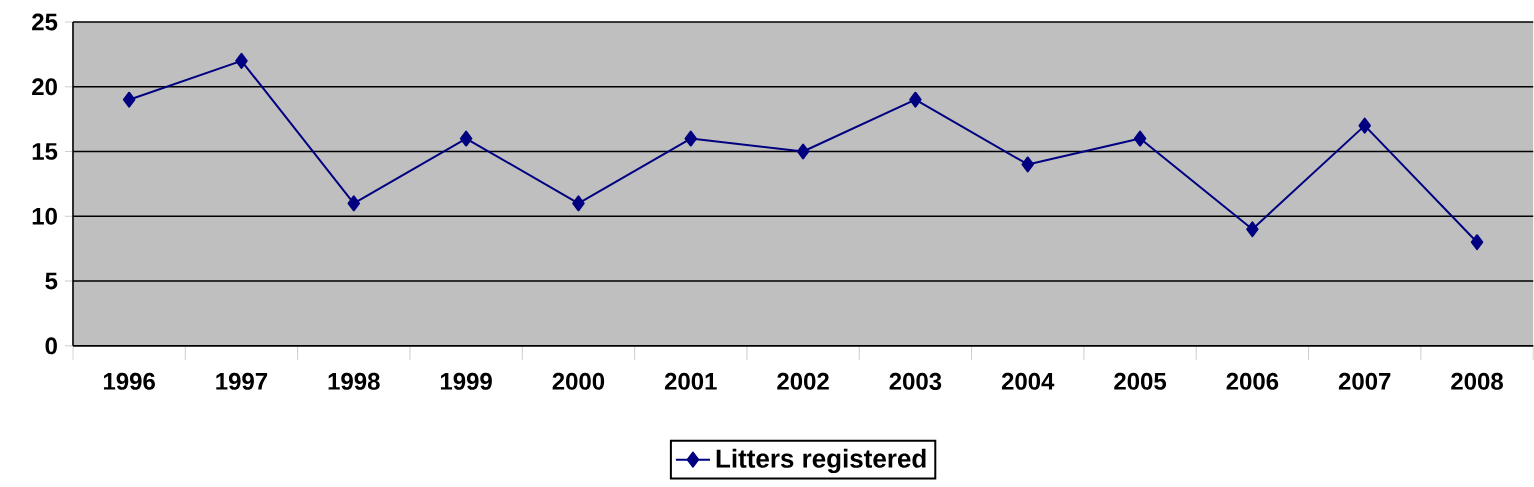  What do you see at coordinates (129, 381) in the screenshot?
I see `x-tick-label: 1996` at bounding box center [129, 381].